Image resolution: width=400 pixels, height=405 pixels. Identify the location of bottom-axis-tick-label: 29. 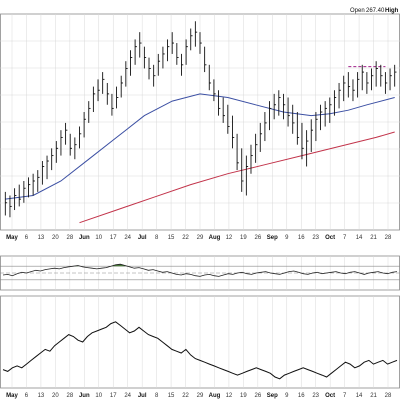
(200, 396).